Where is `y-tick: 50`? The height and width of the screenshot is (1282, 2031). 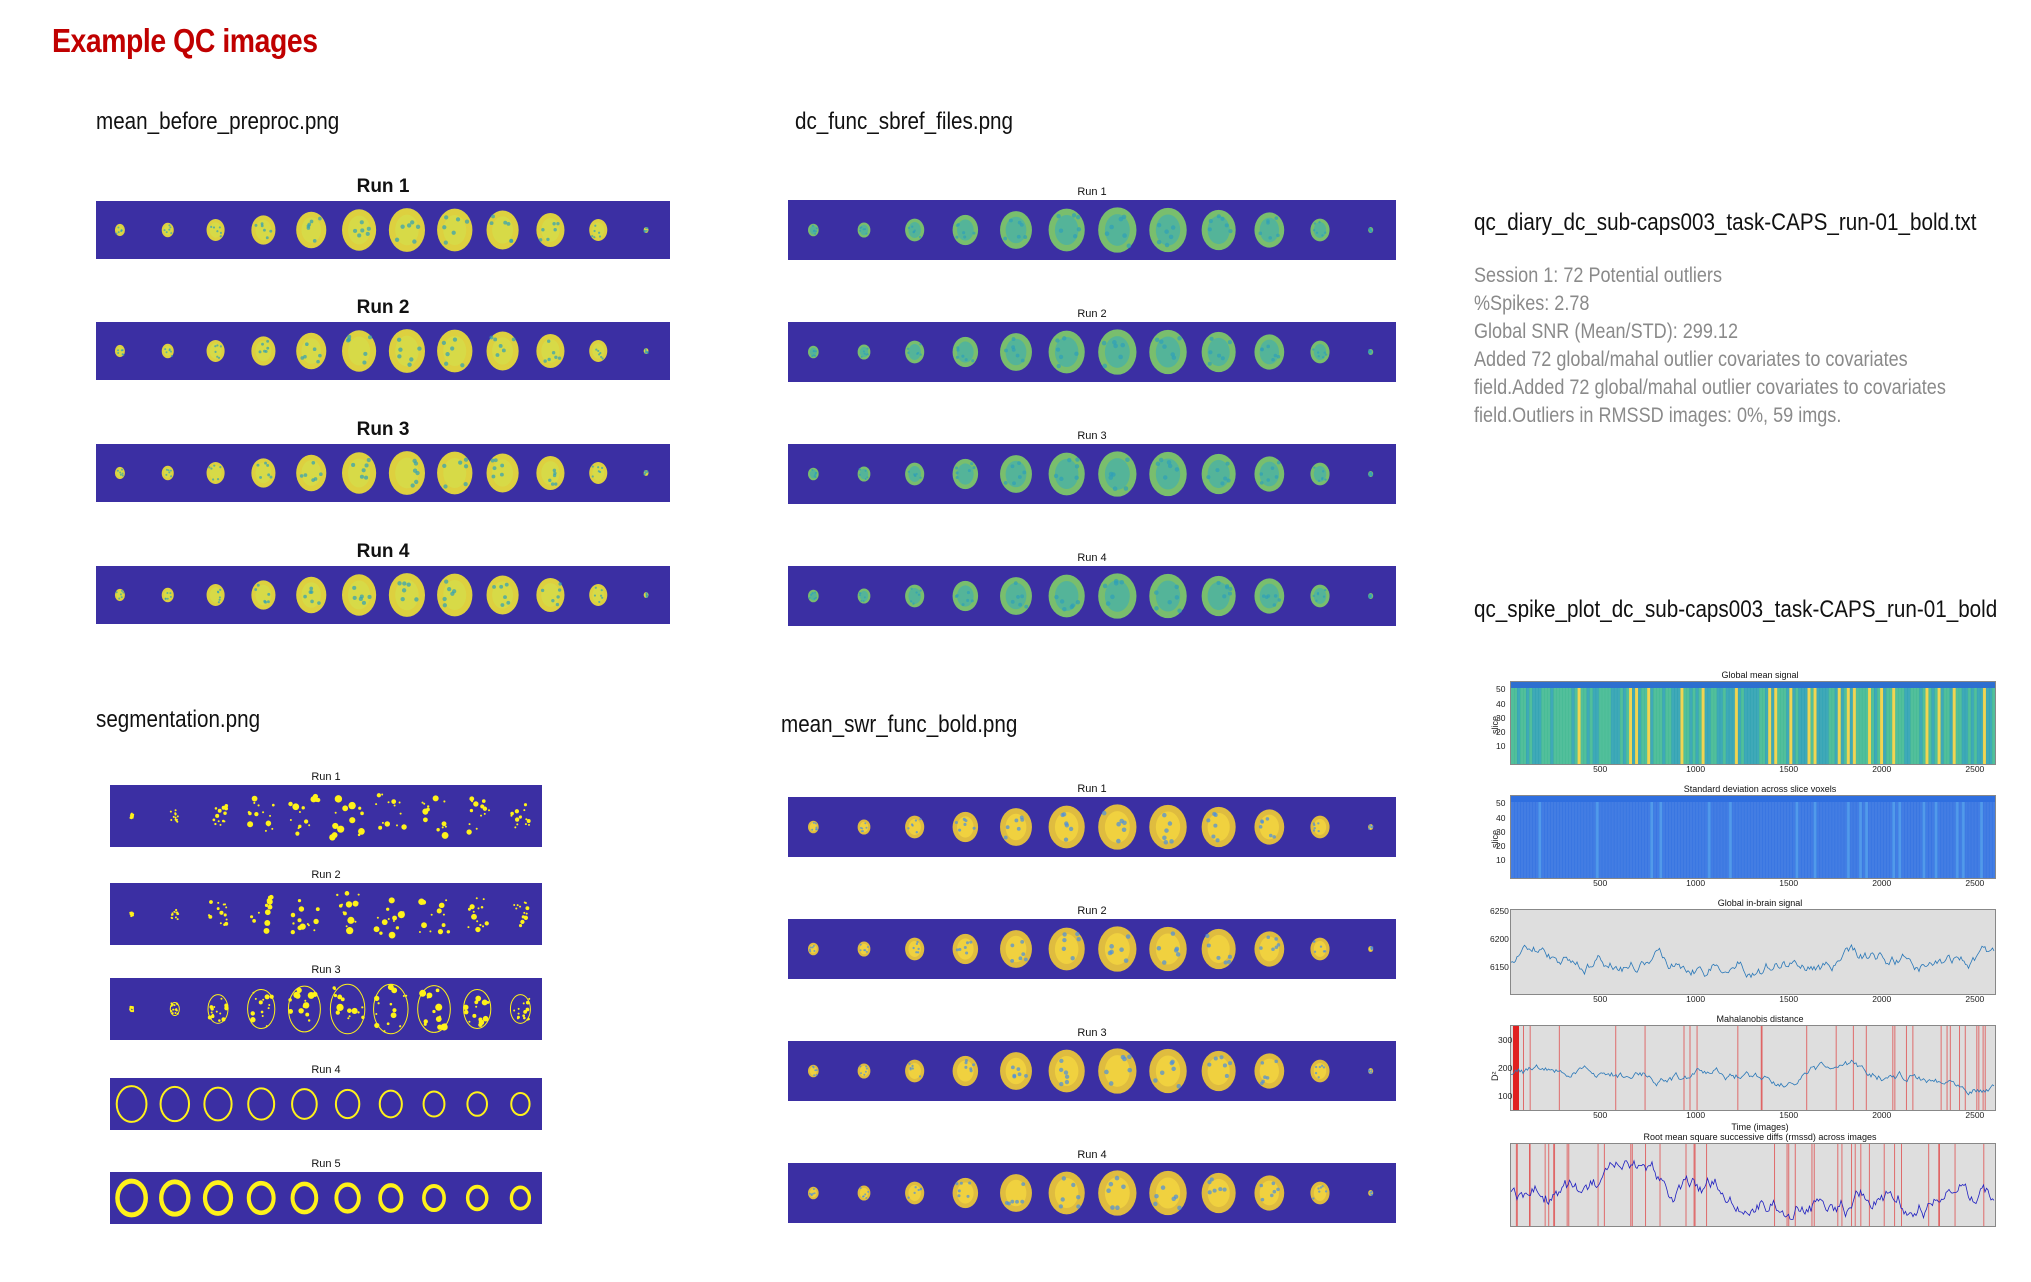 y-tick: 50 is located at coordinates (1501, 803).